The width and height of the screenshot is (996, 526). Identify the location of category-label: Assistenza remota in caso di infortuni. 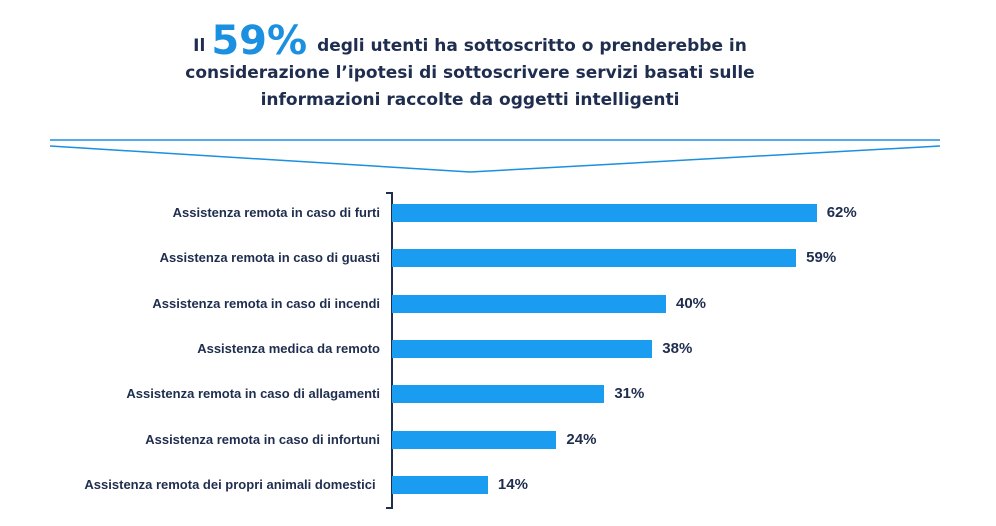
(262, 439).